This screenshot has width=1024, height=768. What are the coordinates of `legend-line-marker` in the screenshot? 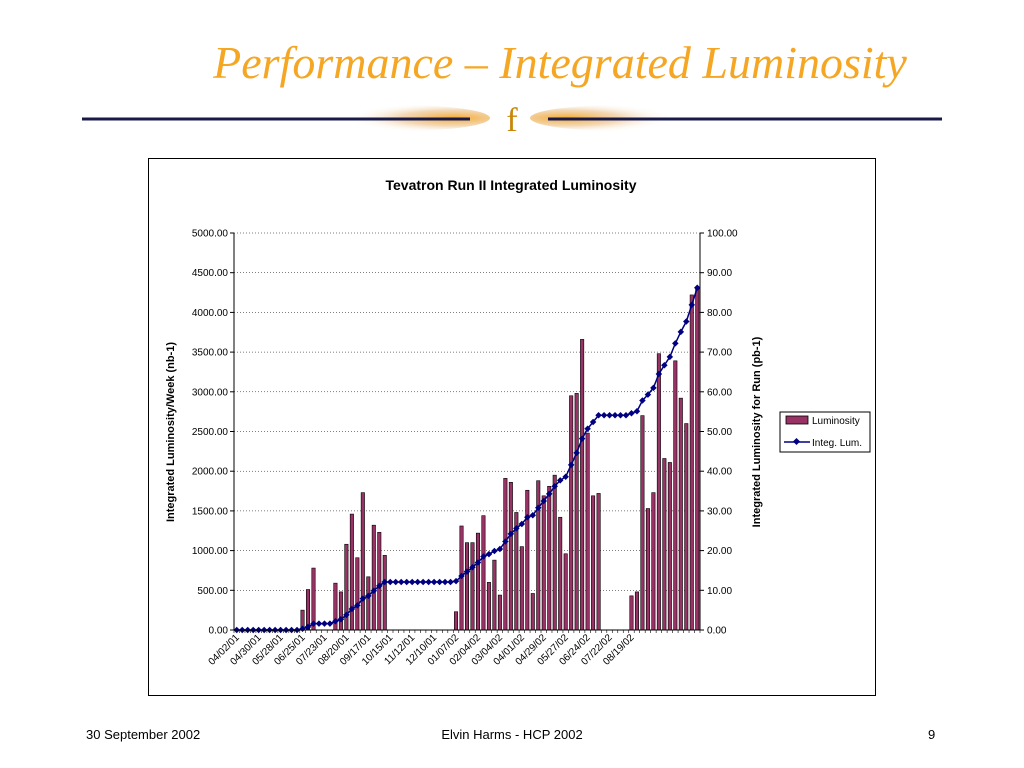 It's located at (796, 441).